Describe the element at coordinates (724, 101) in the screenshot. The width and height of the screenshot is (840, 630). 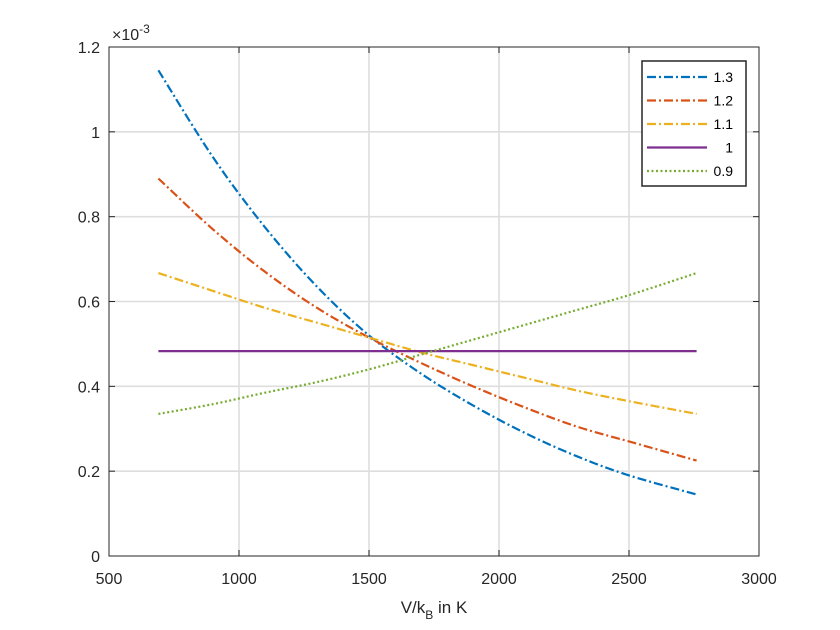
I see `legend-label-1.2: 1.2` at that location.